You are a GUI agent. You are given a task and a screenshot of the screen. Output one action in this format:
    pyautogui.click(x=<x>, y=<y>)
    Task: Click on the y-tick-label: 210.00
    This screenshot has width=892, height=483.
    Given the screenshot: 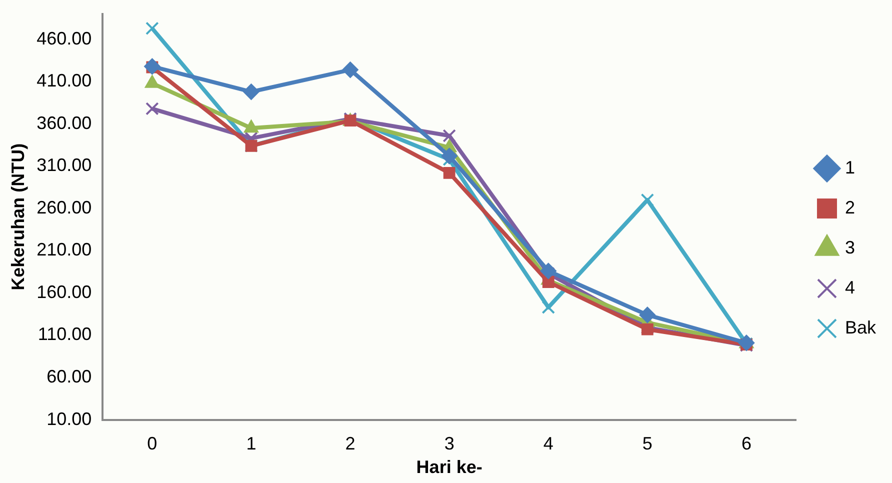 What is the action you would take?
    pyautogui.click(x=64, y=250)
    